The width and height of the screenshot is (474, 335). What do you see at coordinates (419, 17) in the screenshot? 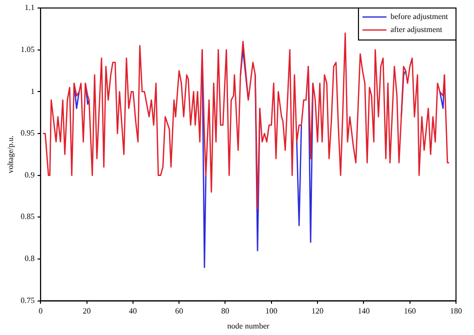
I see `legend-label: before adjustment` at bounding box center [419, 17].